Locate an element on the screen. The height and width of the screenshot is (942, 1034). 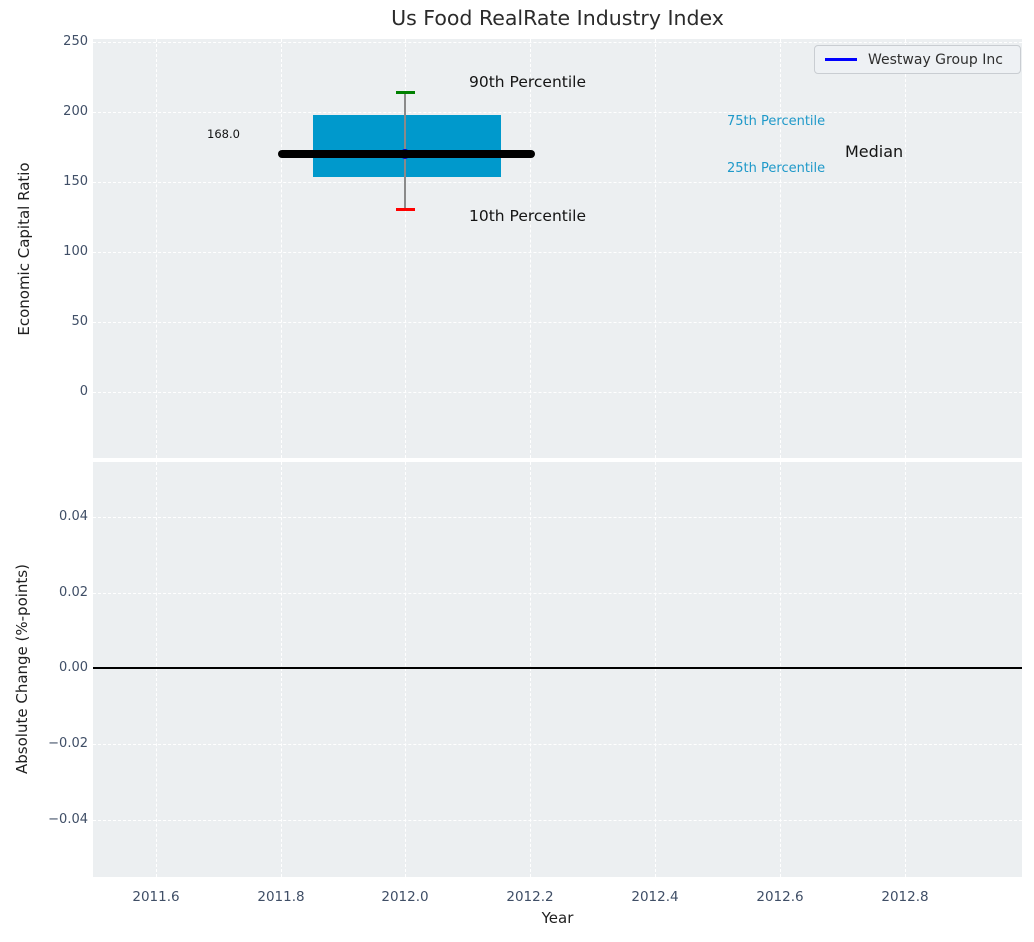
x-tick-label: 2012.8 is located at coordinates (905, 897).